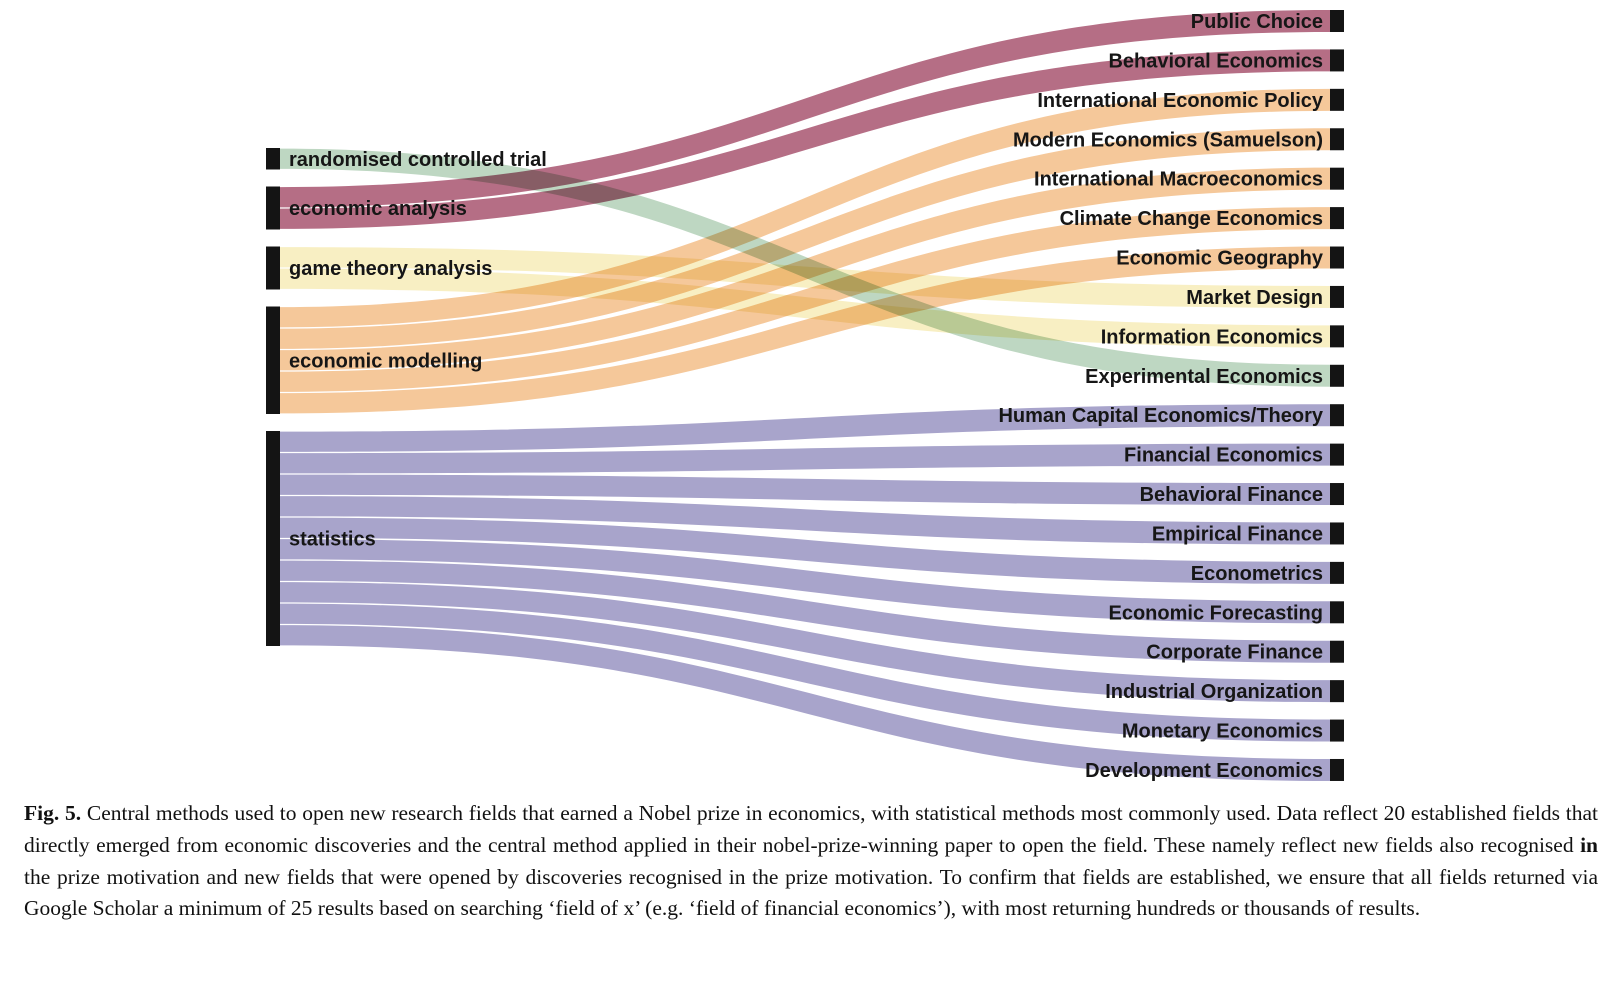 The height and width of the screenshot is (982, 1624). What do you see at coordinates (805, 550) in the screenshot?
I see `flow-statistics-to-econometrics` at bounding box center [805, 550].